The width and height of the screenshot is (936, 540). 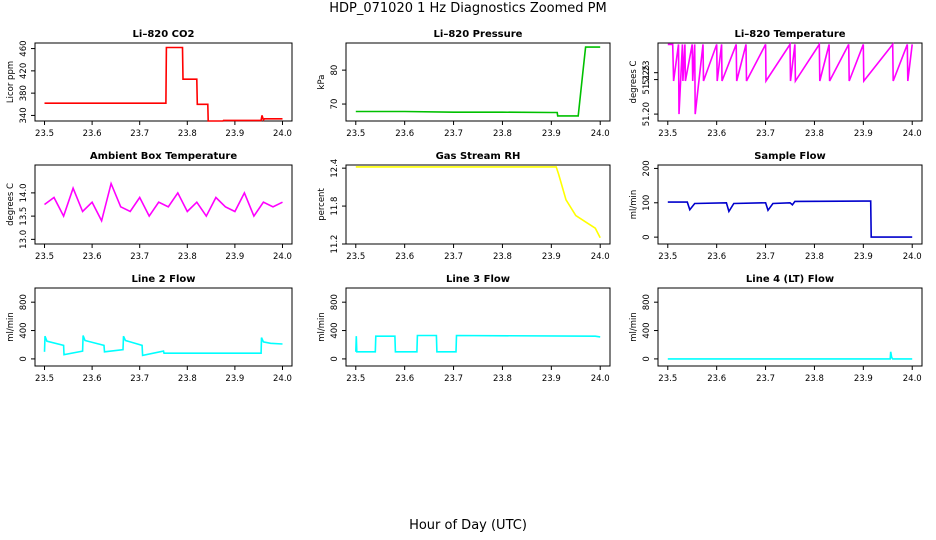 I want to click on y-axis-label: degrees C, so click(x=634, y=82).